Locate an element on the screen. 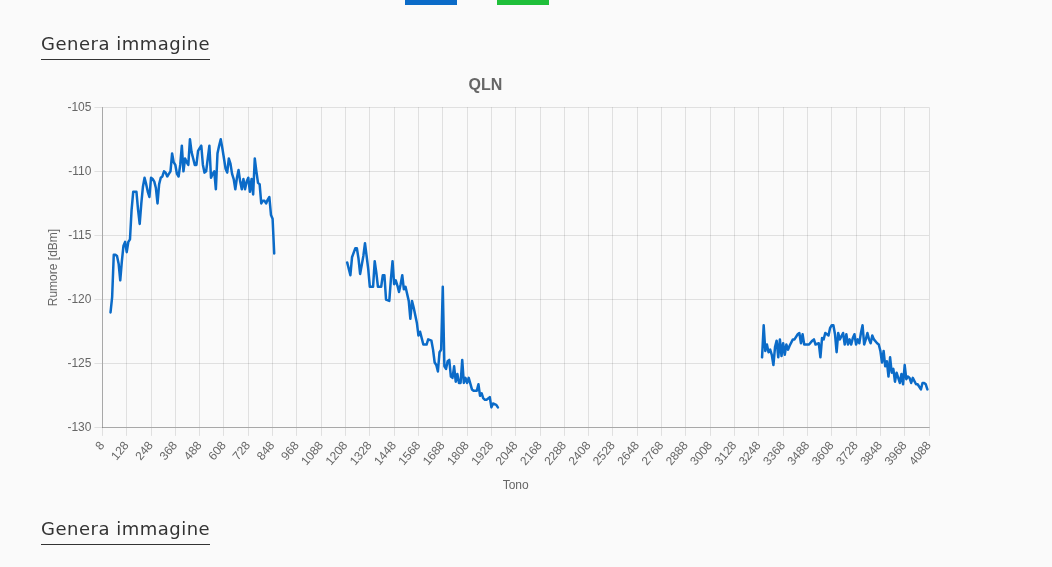  y-axis-title: Rumore [dBm] is located at coordinates (52, 267).